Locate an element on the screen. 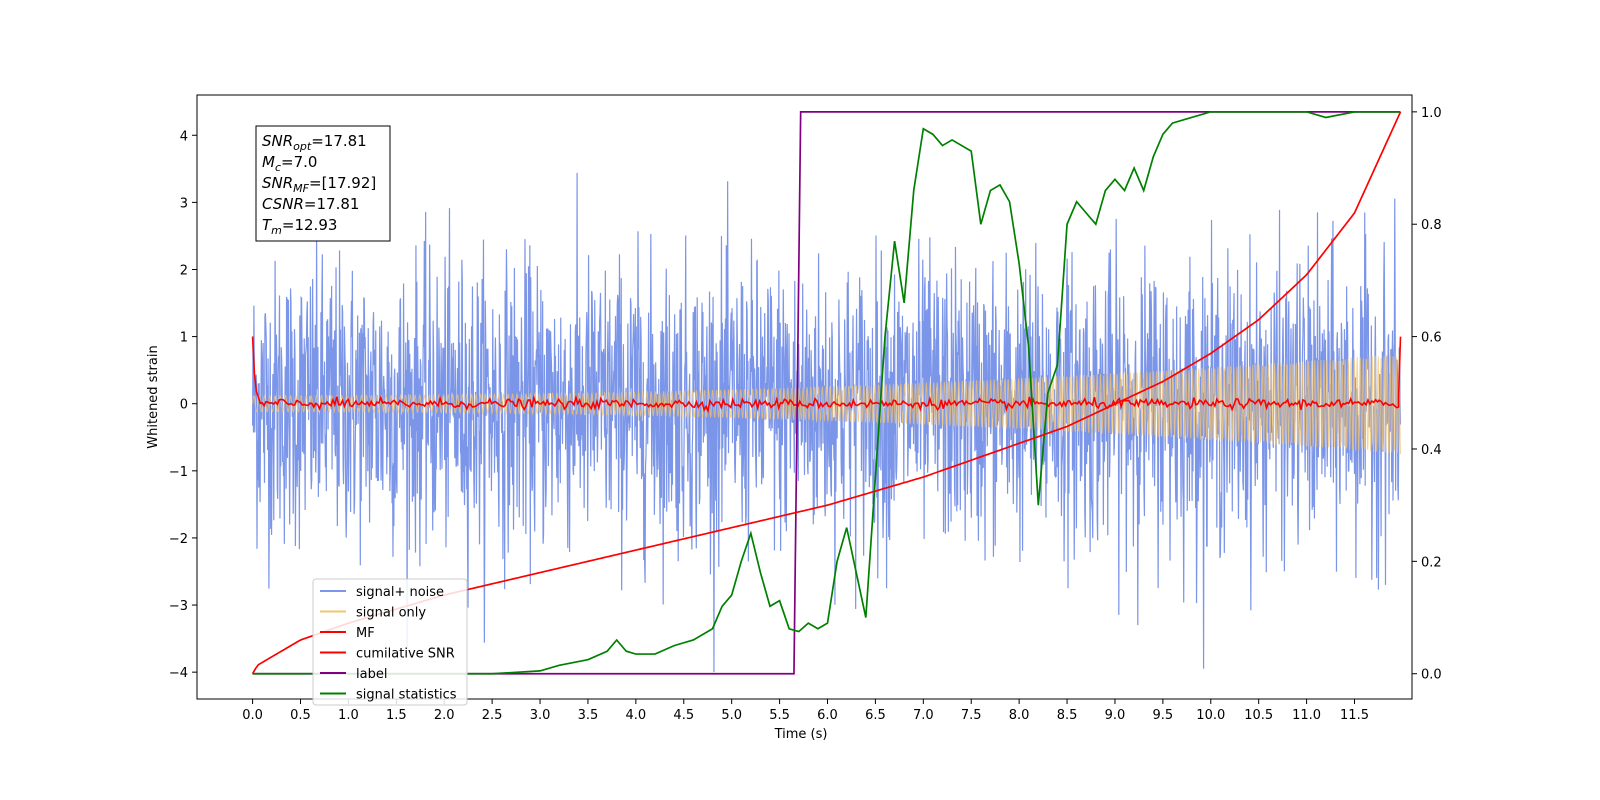 The width and height of the screenshot is (1600, 800). x-tick-label: 0.5 is located at coordinates (300, 715).